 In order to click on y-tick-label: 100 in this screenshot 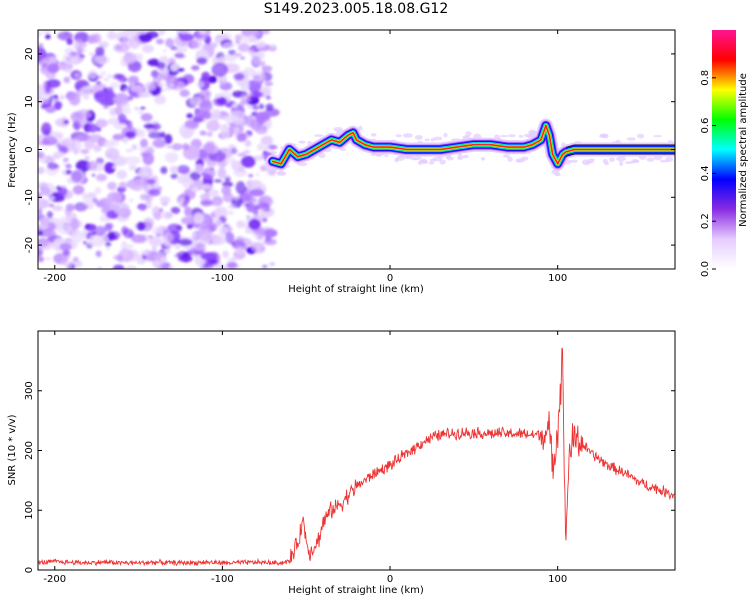, I will do `click(29, 510)`.